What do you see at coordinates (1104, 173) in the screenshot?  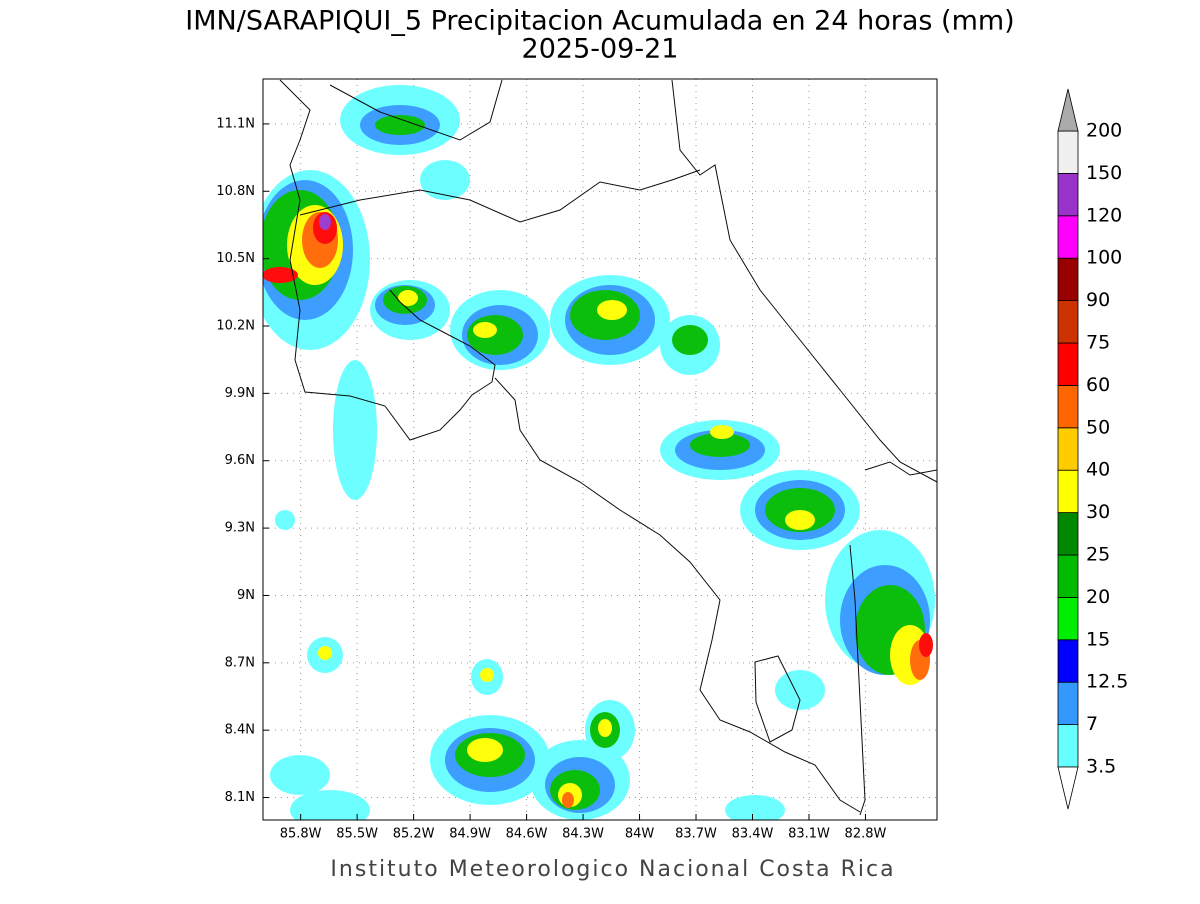 I see `colorbar-label: 150` at bounding box center [1104, 173].